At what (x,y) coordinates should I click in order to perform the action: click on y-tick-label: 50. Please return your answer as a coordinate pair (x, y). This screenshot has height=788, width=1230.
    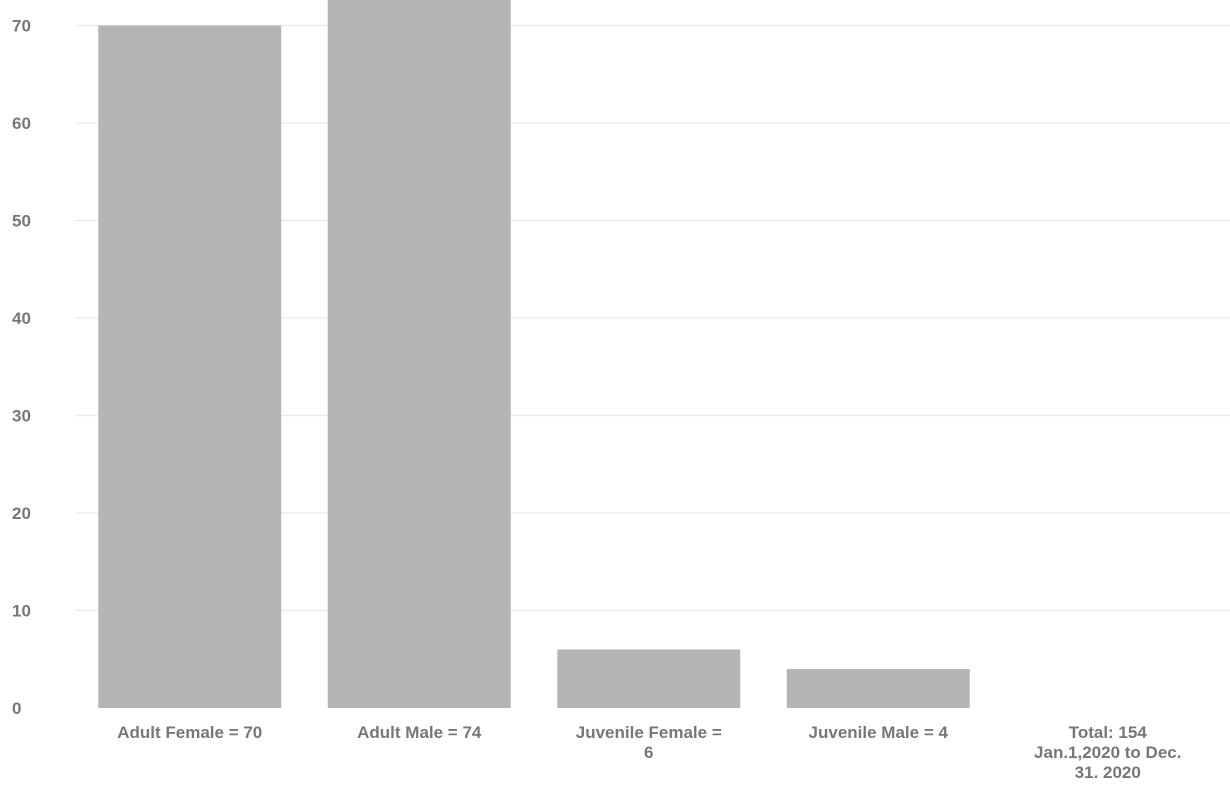
    Looking at the image, I should click on (21, 221).